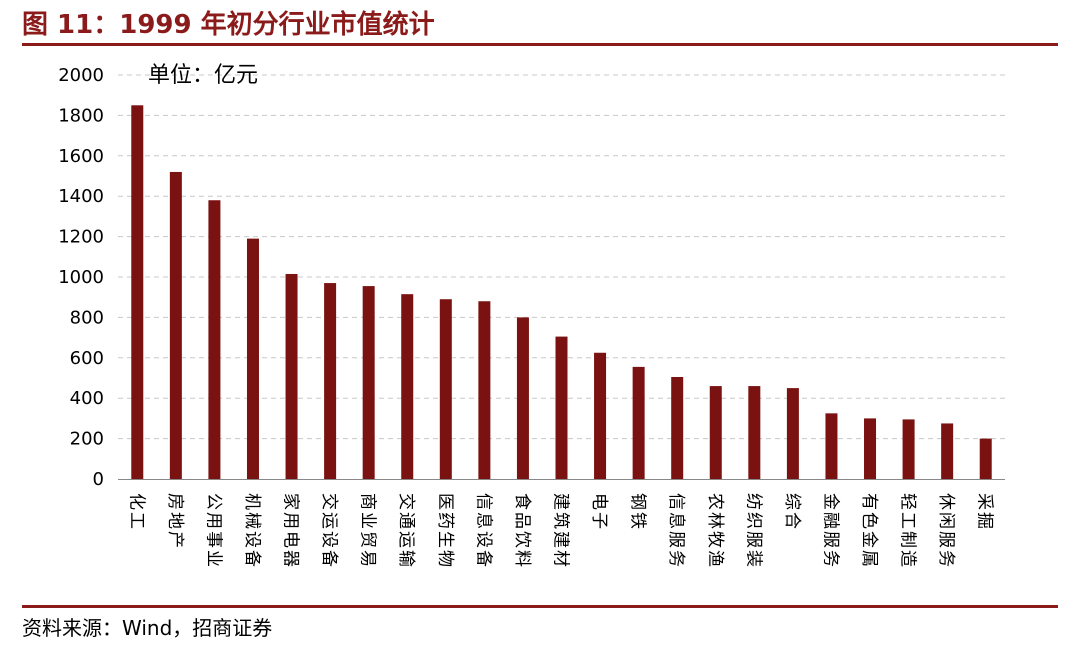 This screenshot has width=1080, height=649. I want to click on y-tick-label: 2000, so click(81, 75).